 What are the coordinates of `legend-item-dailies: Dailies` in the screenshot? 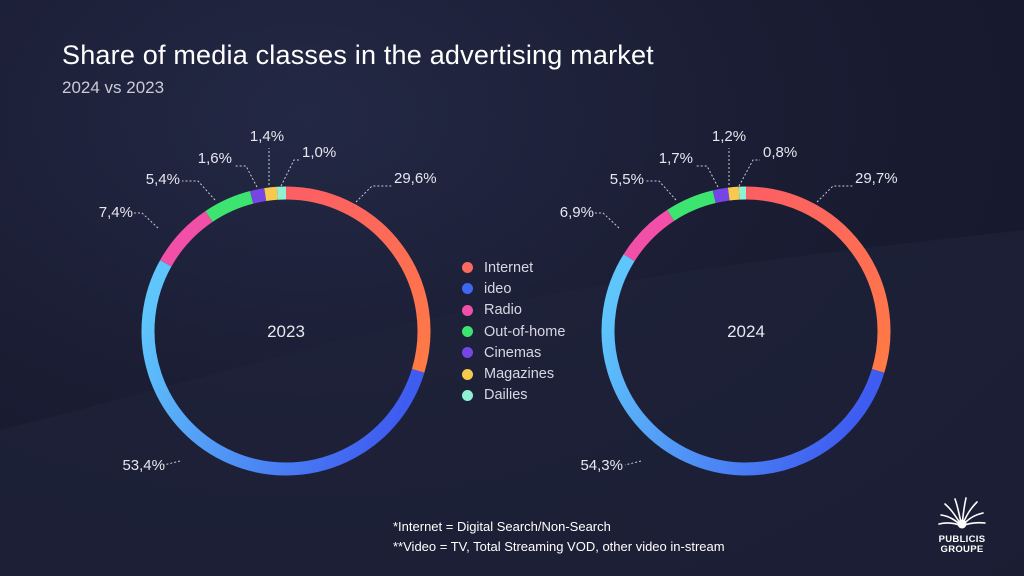 It's located at (513, 395).